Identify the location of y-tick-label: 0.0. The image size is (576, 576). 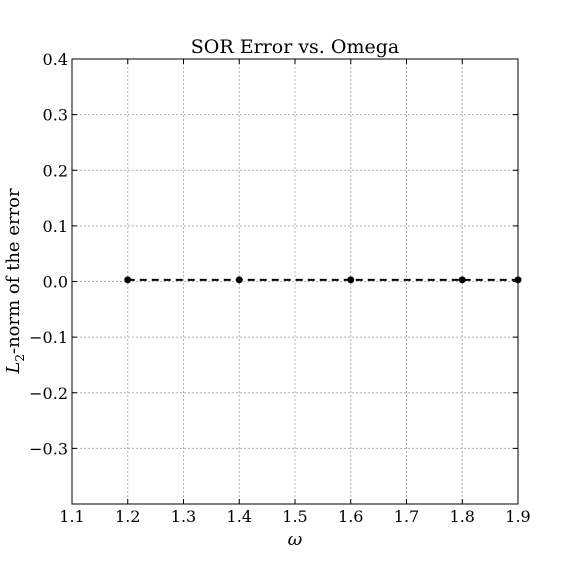
(55, 282).